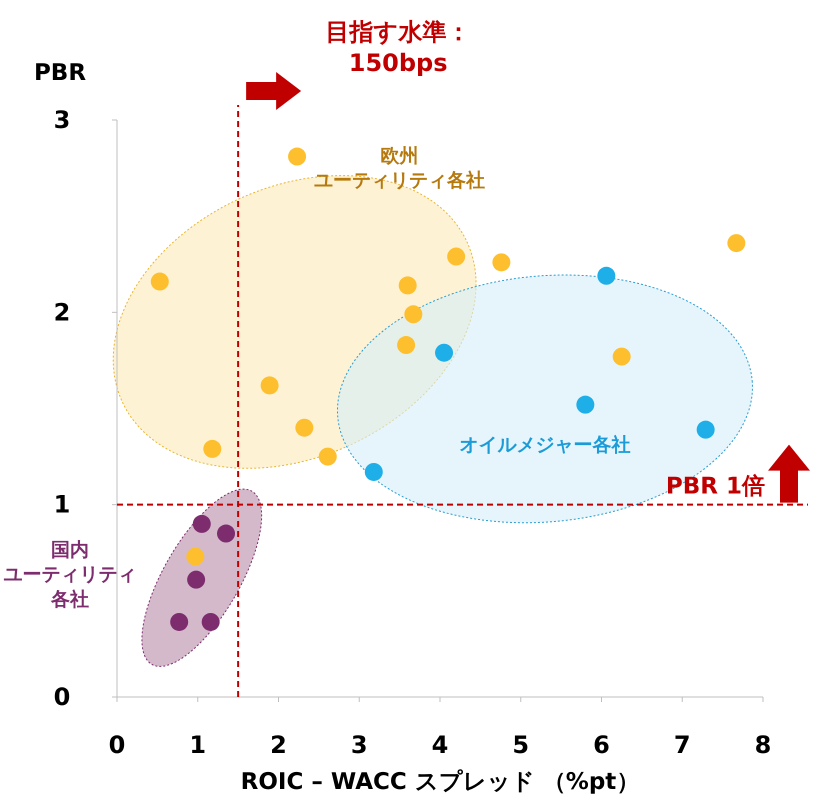 Image resolution: width=813 pixels, height=801 pixels. I want to click on y-tick-label: 2, so click(62, 312).